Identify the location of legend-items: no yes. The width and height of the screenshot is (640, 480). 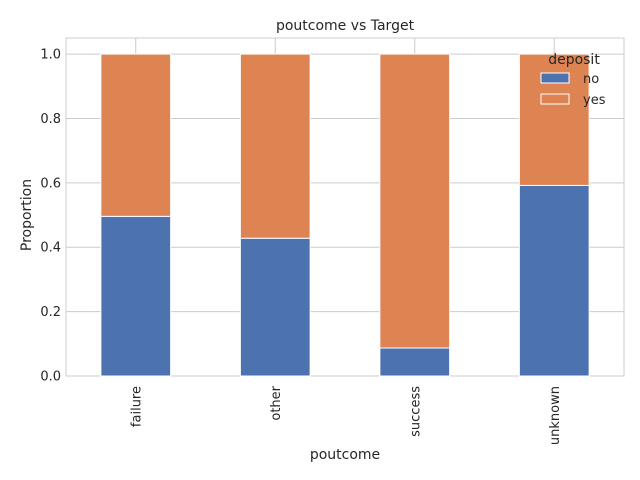
(573, 90).